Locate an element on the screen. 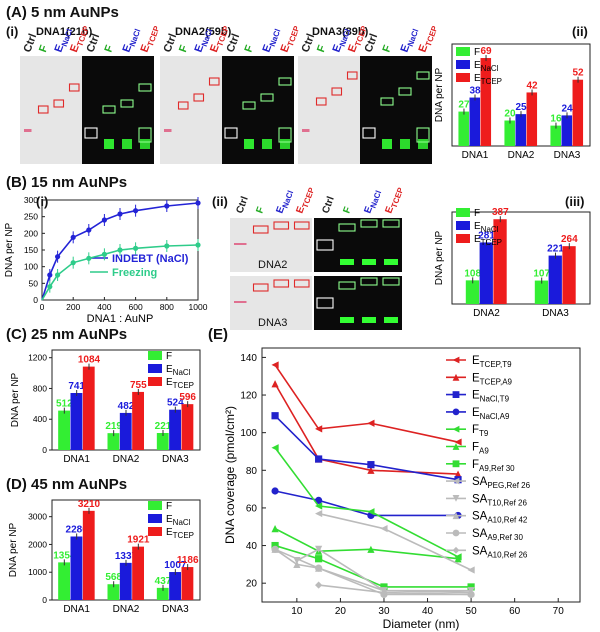 The height and width of the screenshot is (632, 600). y-tick-label: 200 is located at coordinates (31, 233).